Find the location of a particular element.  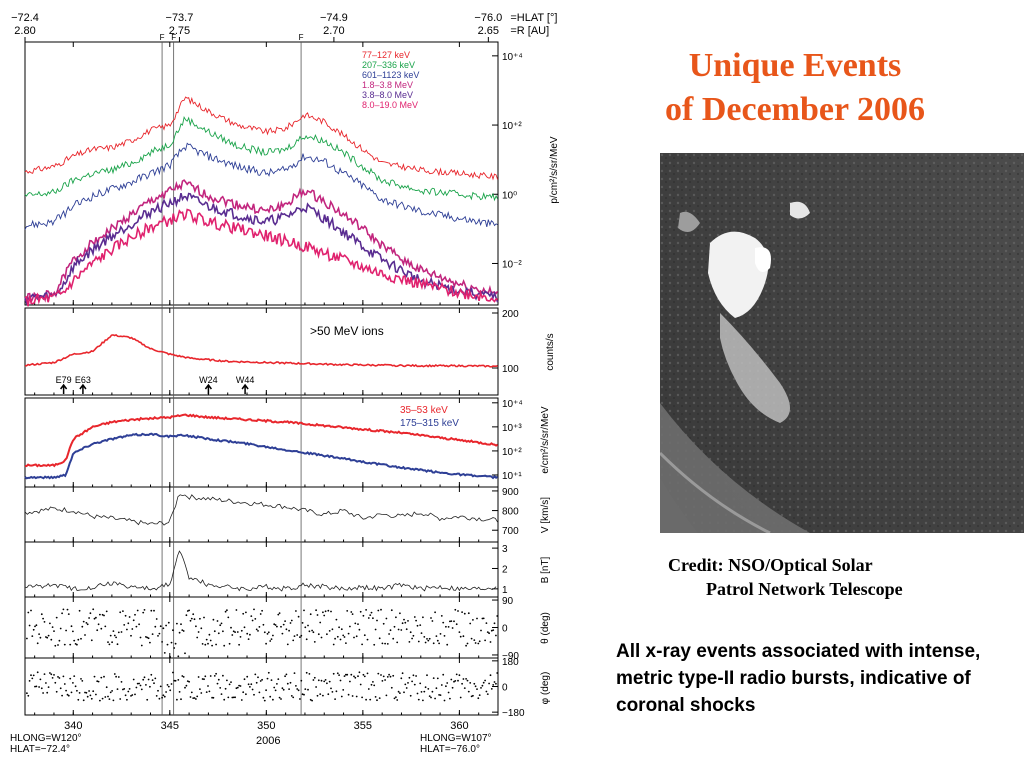

panel-frame-phi is located at coordinates (261, 686).